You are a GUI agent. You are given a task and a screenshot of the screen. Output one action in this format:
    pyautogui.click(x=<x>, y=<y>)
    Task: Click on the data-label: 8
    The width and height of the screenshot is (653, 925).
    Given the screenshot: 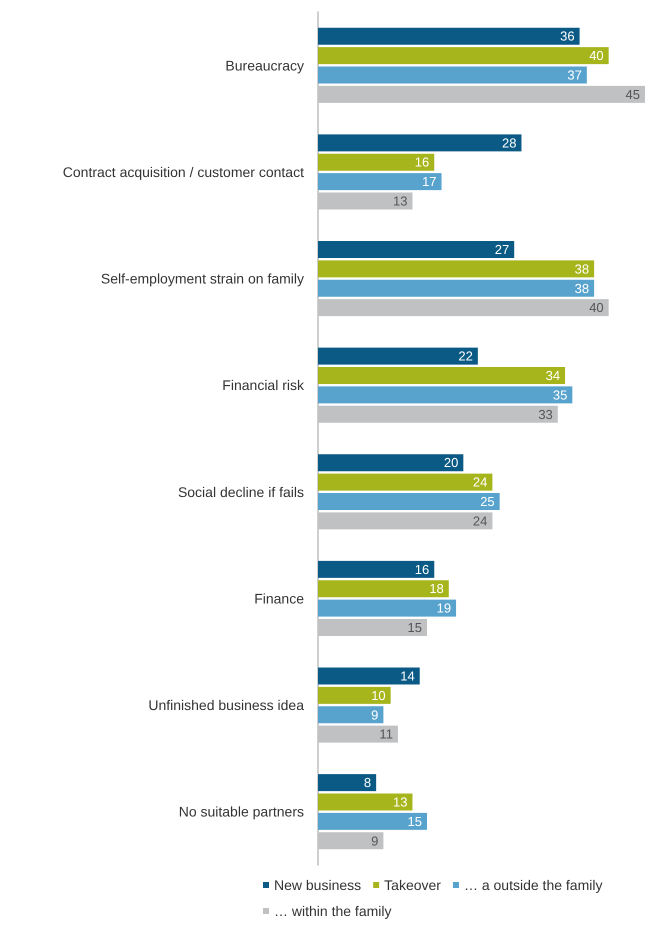 What is the action you would take?
    pyautogui.click(x=368, y=782)
    